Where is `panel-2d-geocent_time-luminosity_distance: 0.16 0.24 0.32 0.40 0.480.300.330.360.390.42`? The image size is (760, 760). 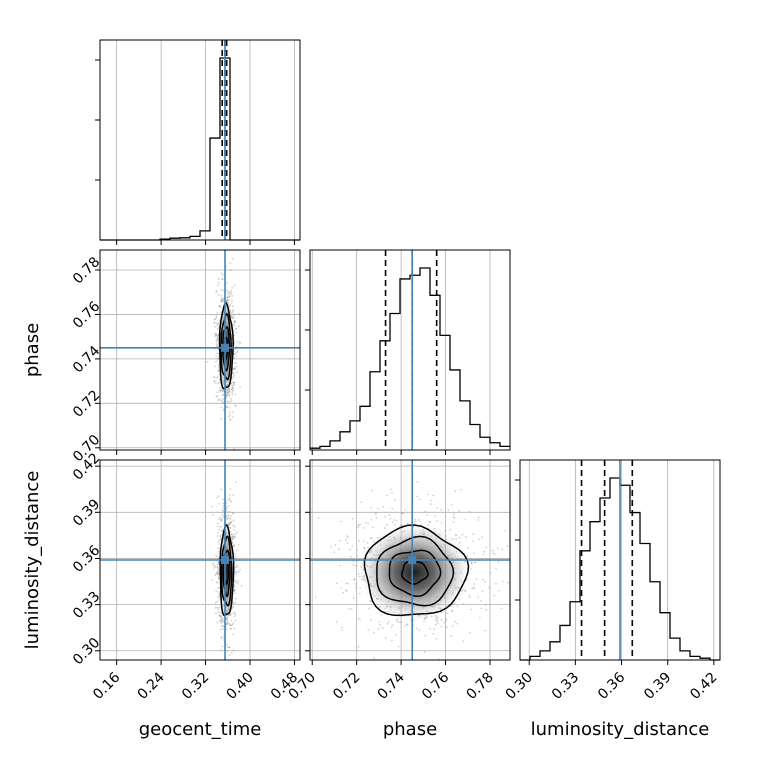
panel-2d-geocent_time-luminosity_distance: 0.16 0.24 0.32 0.40 0.480.300.330.360.390.42 is located at coordinates (185, 576).